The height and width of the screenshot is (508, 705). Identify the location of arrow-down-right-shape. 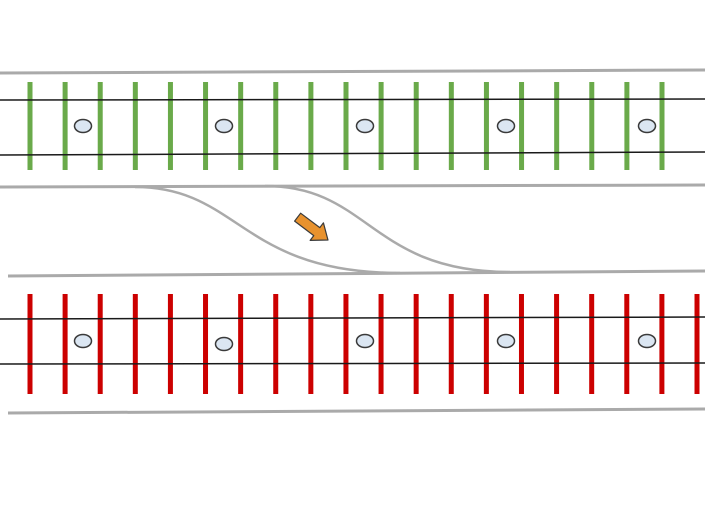
(311, 226).